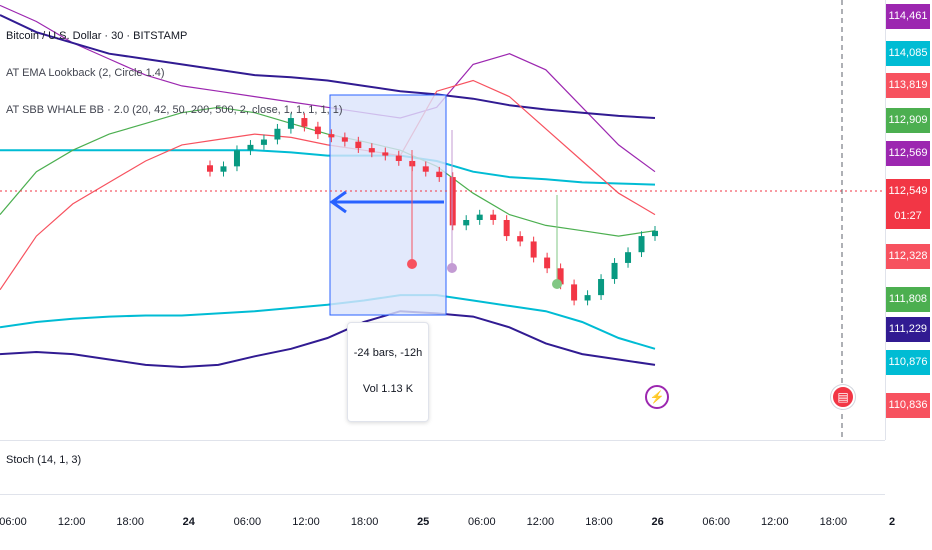 The height and width of the screenshot is (550, 932). Describe the element at coordinates (328, 167) in the screenshot. I see `band-line-cyan` at that location.